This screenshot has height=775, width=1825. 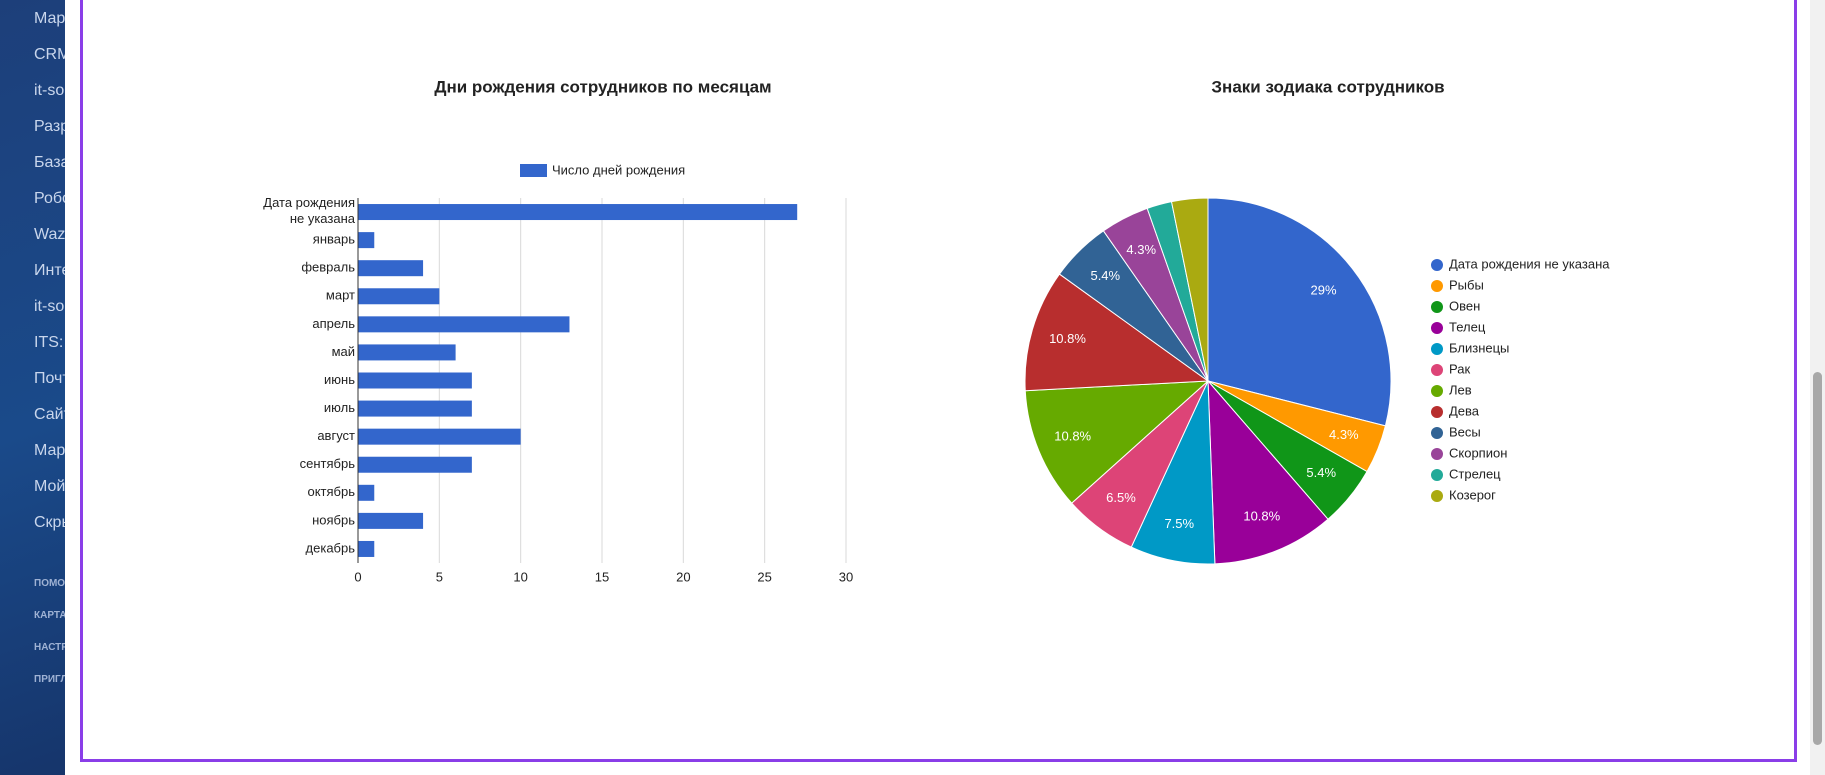 I want to click on legend-label: Стрелец, so click(x=1475, y=473).